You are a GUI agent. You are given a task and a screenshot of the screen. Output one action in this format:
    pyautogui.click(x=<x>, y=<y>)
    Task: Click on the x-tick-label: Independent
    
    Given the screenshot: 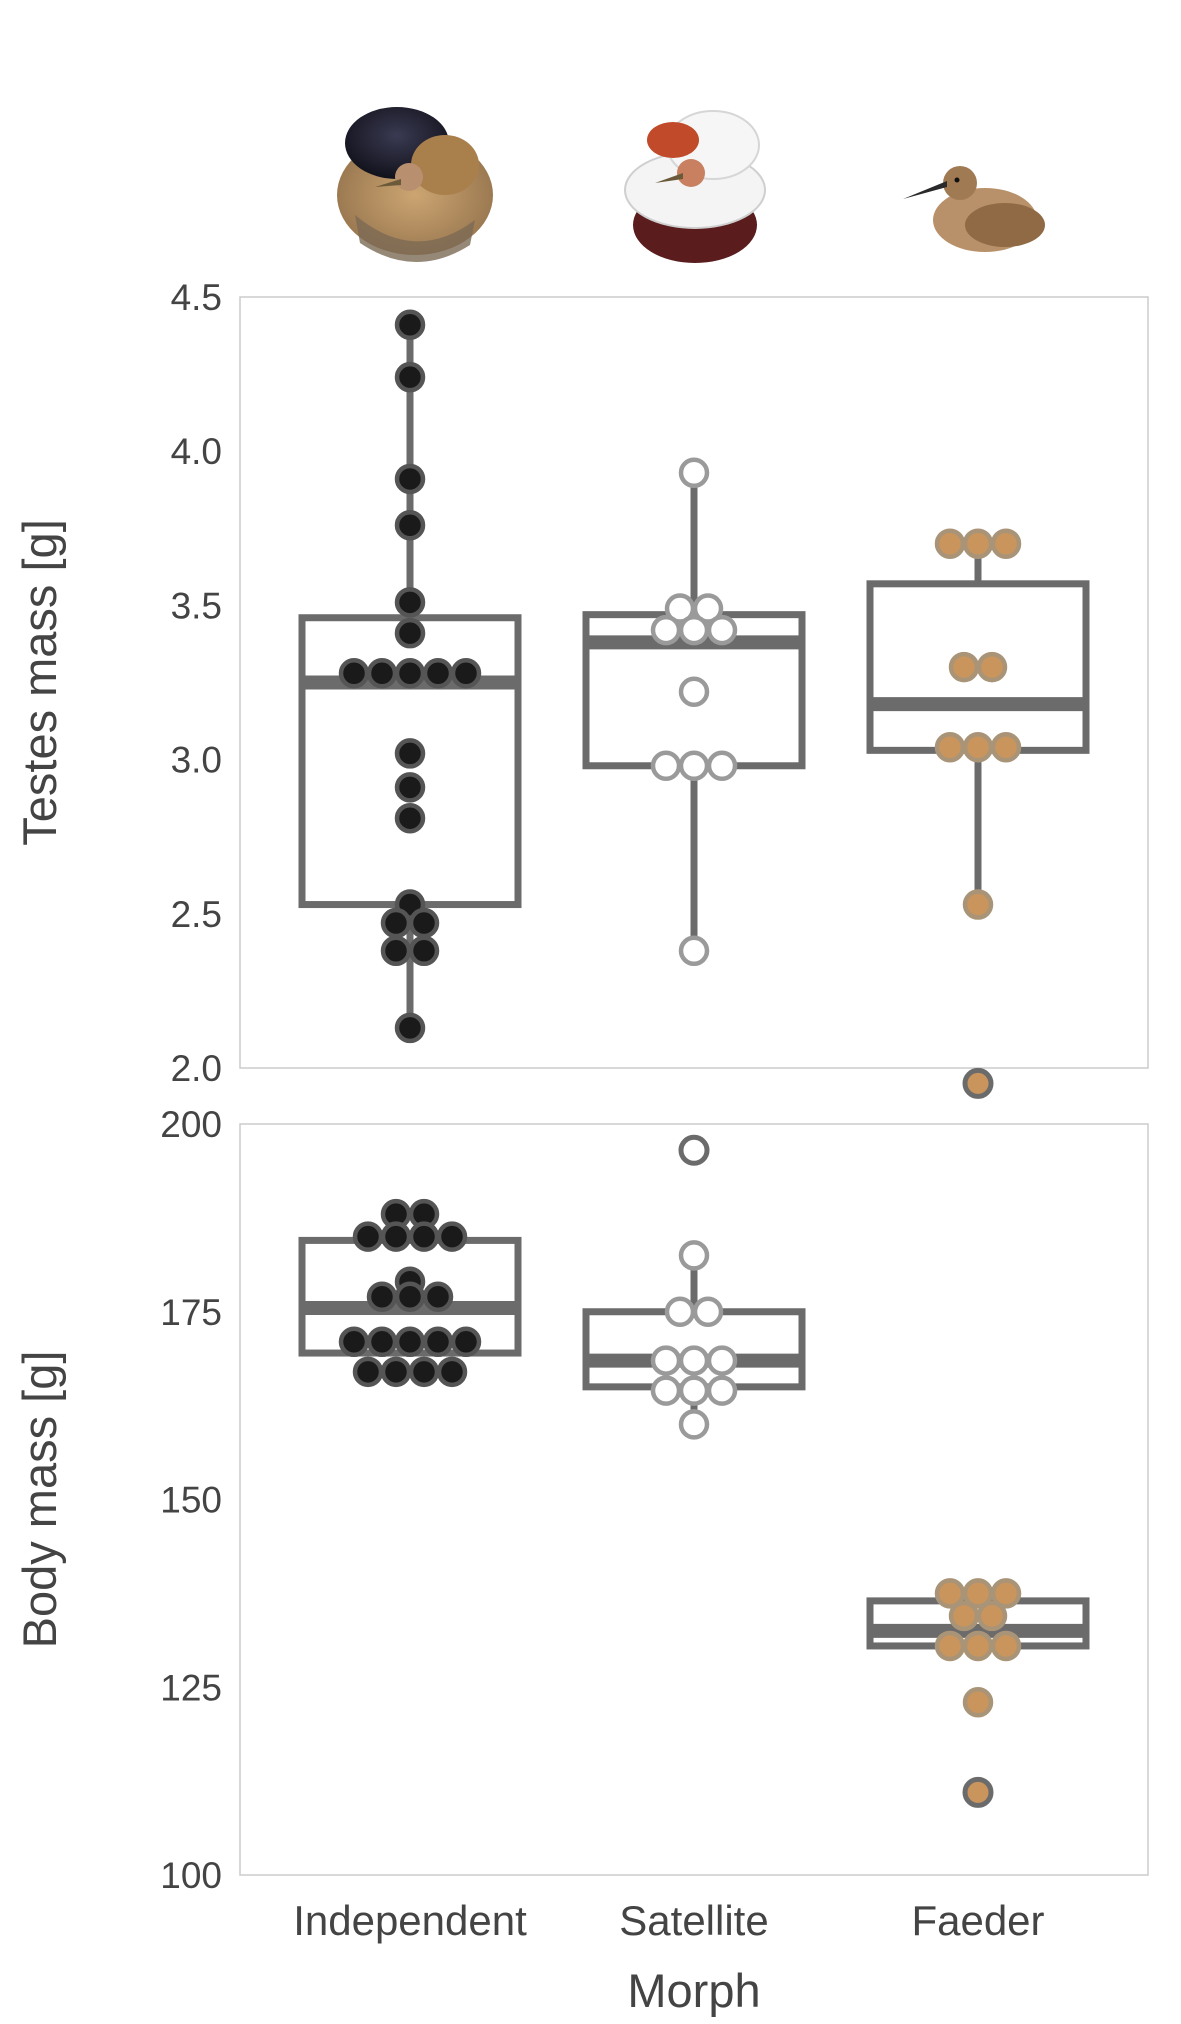 What is the action you would take?
    pyautogui.click(x=410, y=1920)
    